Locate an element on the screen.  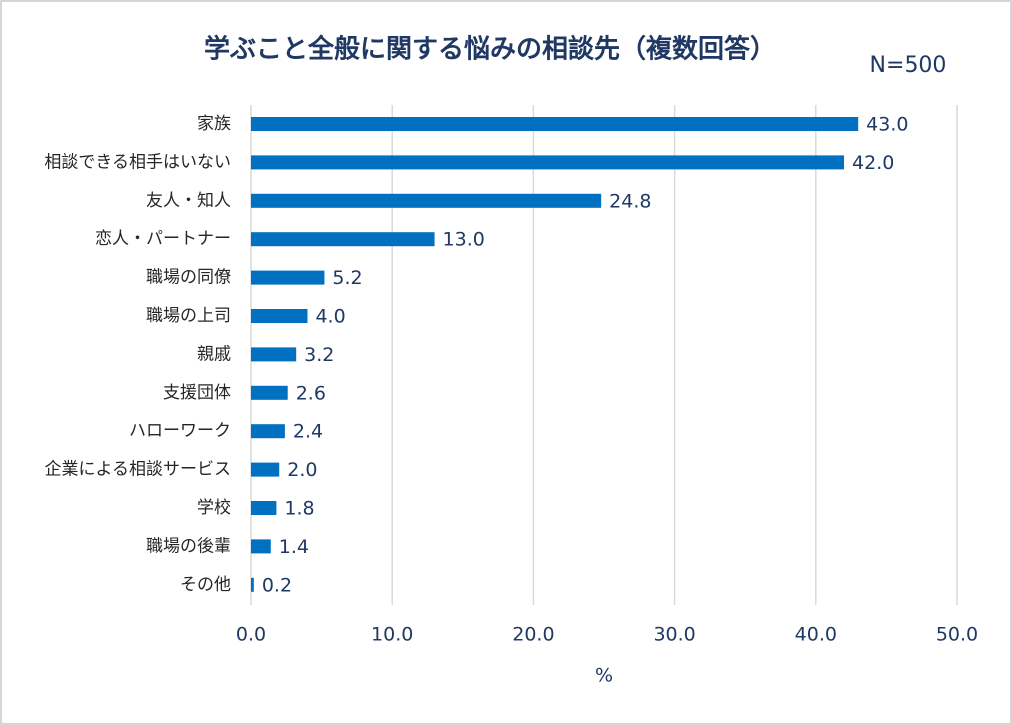
data-label: 4.0 is located at coordinates (330, 317).